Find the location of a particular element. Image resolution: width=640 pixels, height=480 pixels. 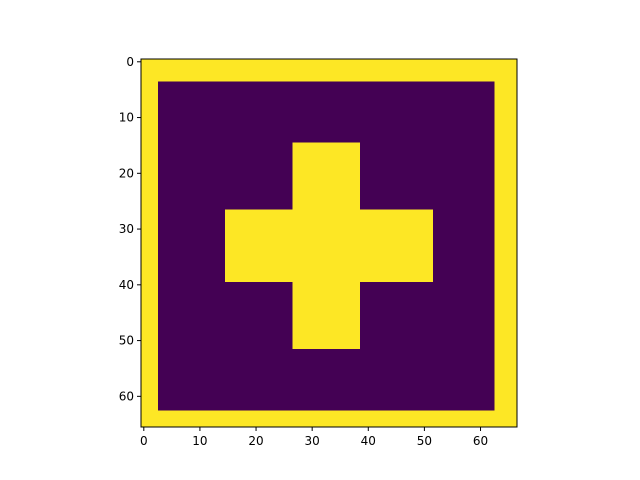

y-tick-label: 10 is located at coordinates (126, 118).